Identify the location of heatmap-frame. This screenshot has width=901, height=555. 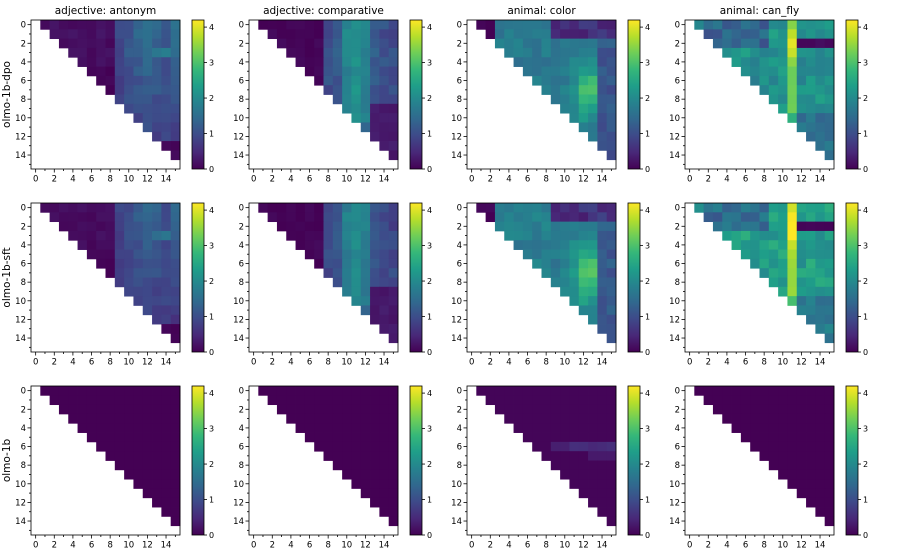
(105, 94).